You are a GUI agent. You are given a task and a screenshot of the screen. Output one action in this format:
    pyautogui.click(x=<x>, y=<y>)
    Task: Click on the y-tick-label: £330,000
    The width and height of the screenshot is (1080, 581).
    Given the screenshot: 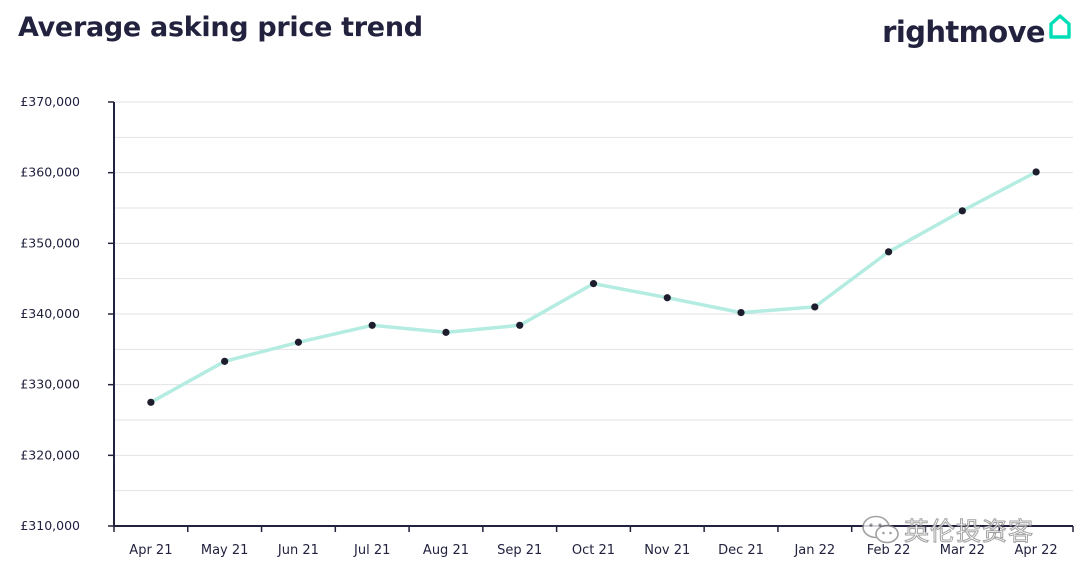 What is the action you would take?
    pyautogui.click(x=50, y=384)
    